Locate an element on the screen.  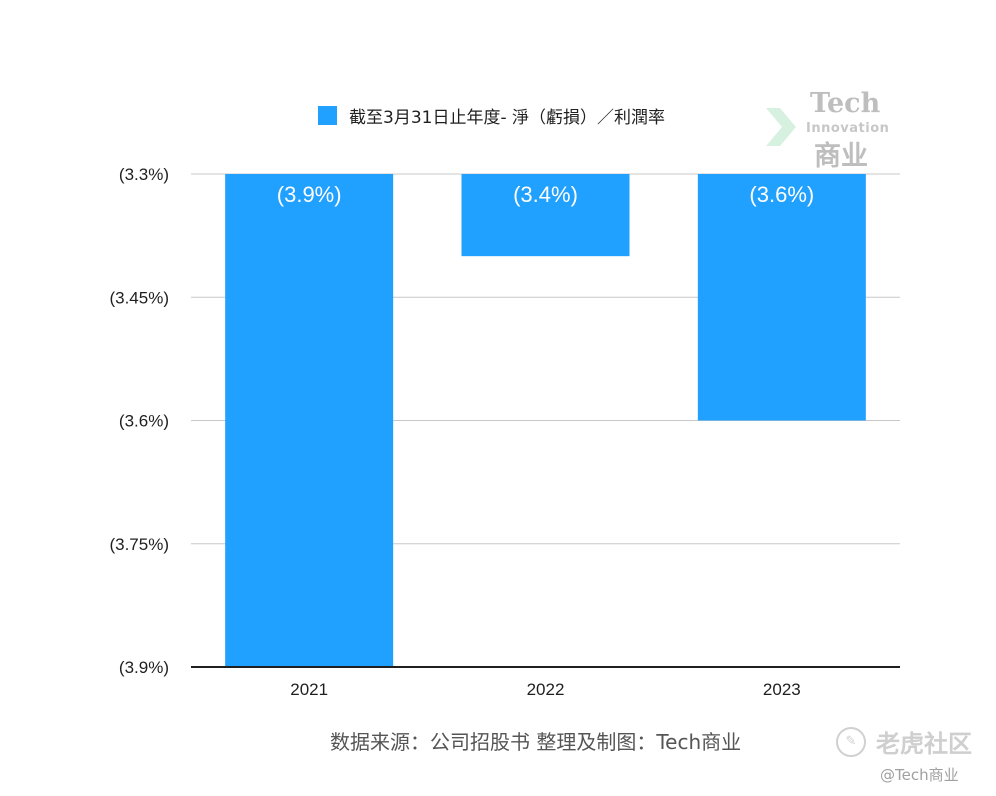
legend: 截至3月31日止年度- 淨（虧損）／利潤率 is located at coordinates (491, 115).